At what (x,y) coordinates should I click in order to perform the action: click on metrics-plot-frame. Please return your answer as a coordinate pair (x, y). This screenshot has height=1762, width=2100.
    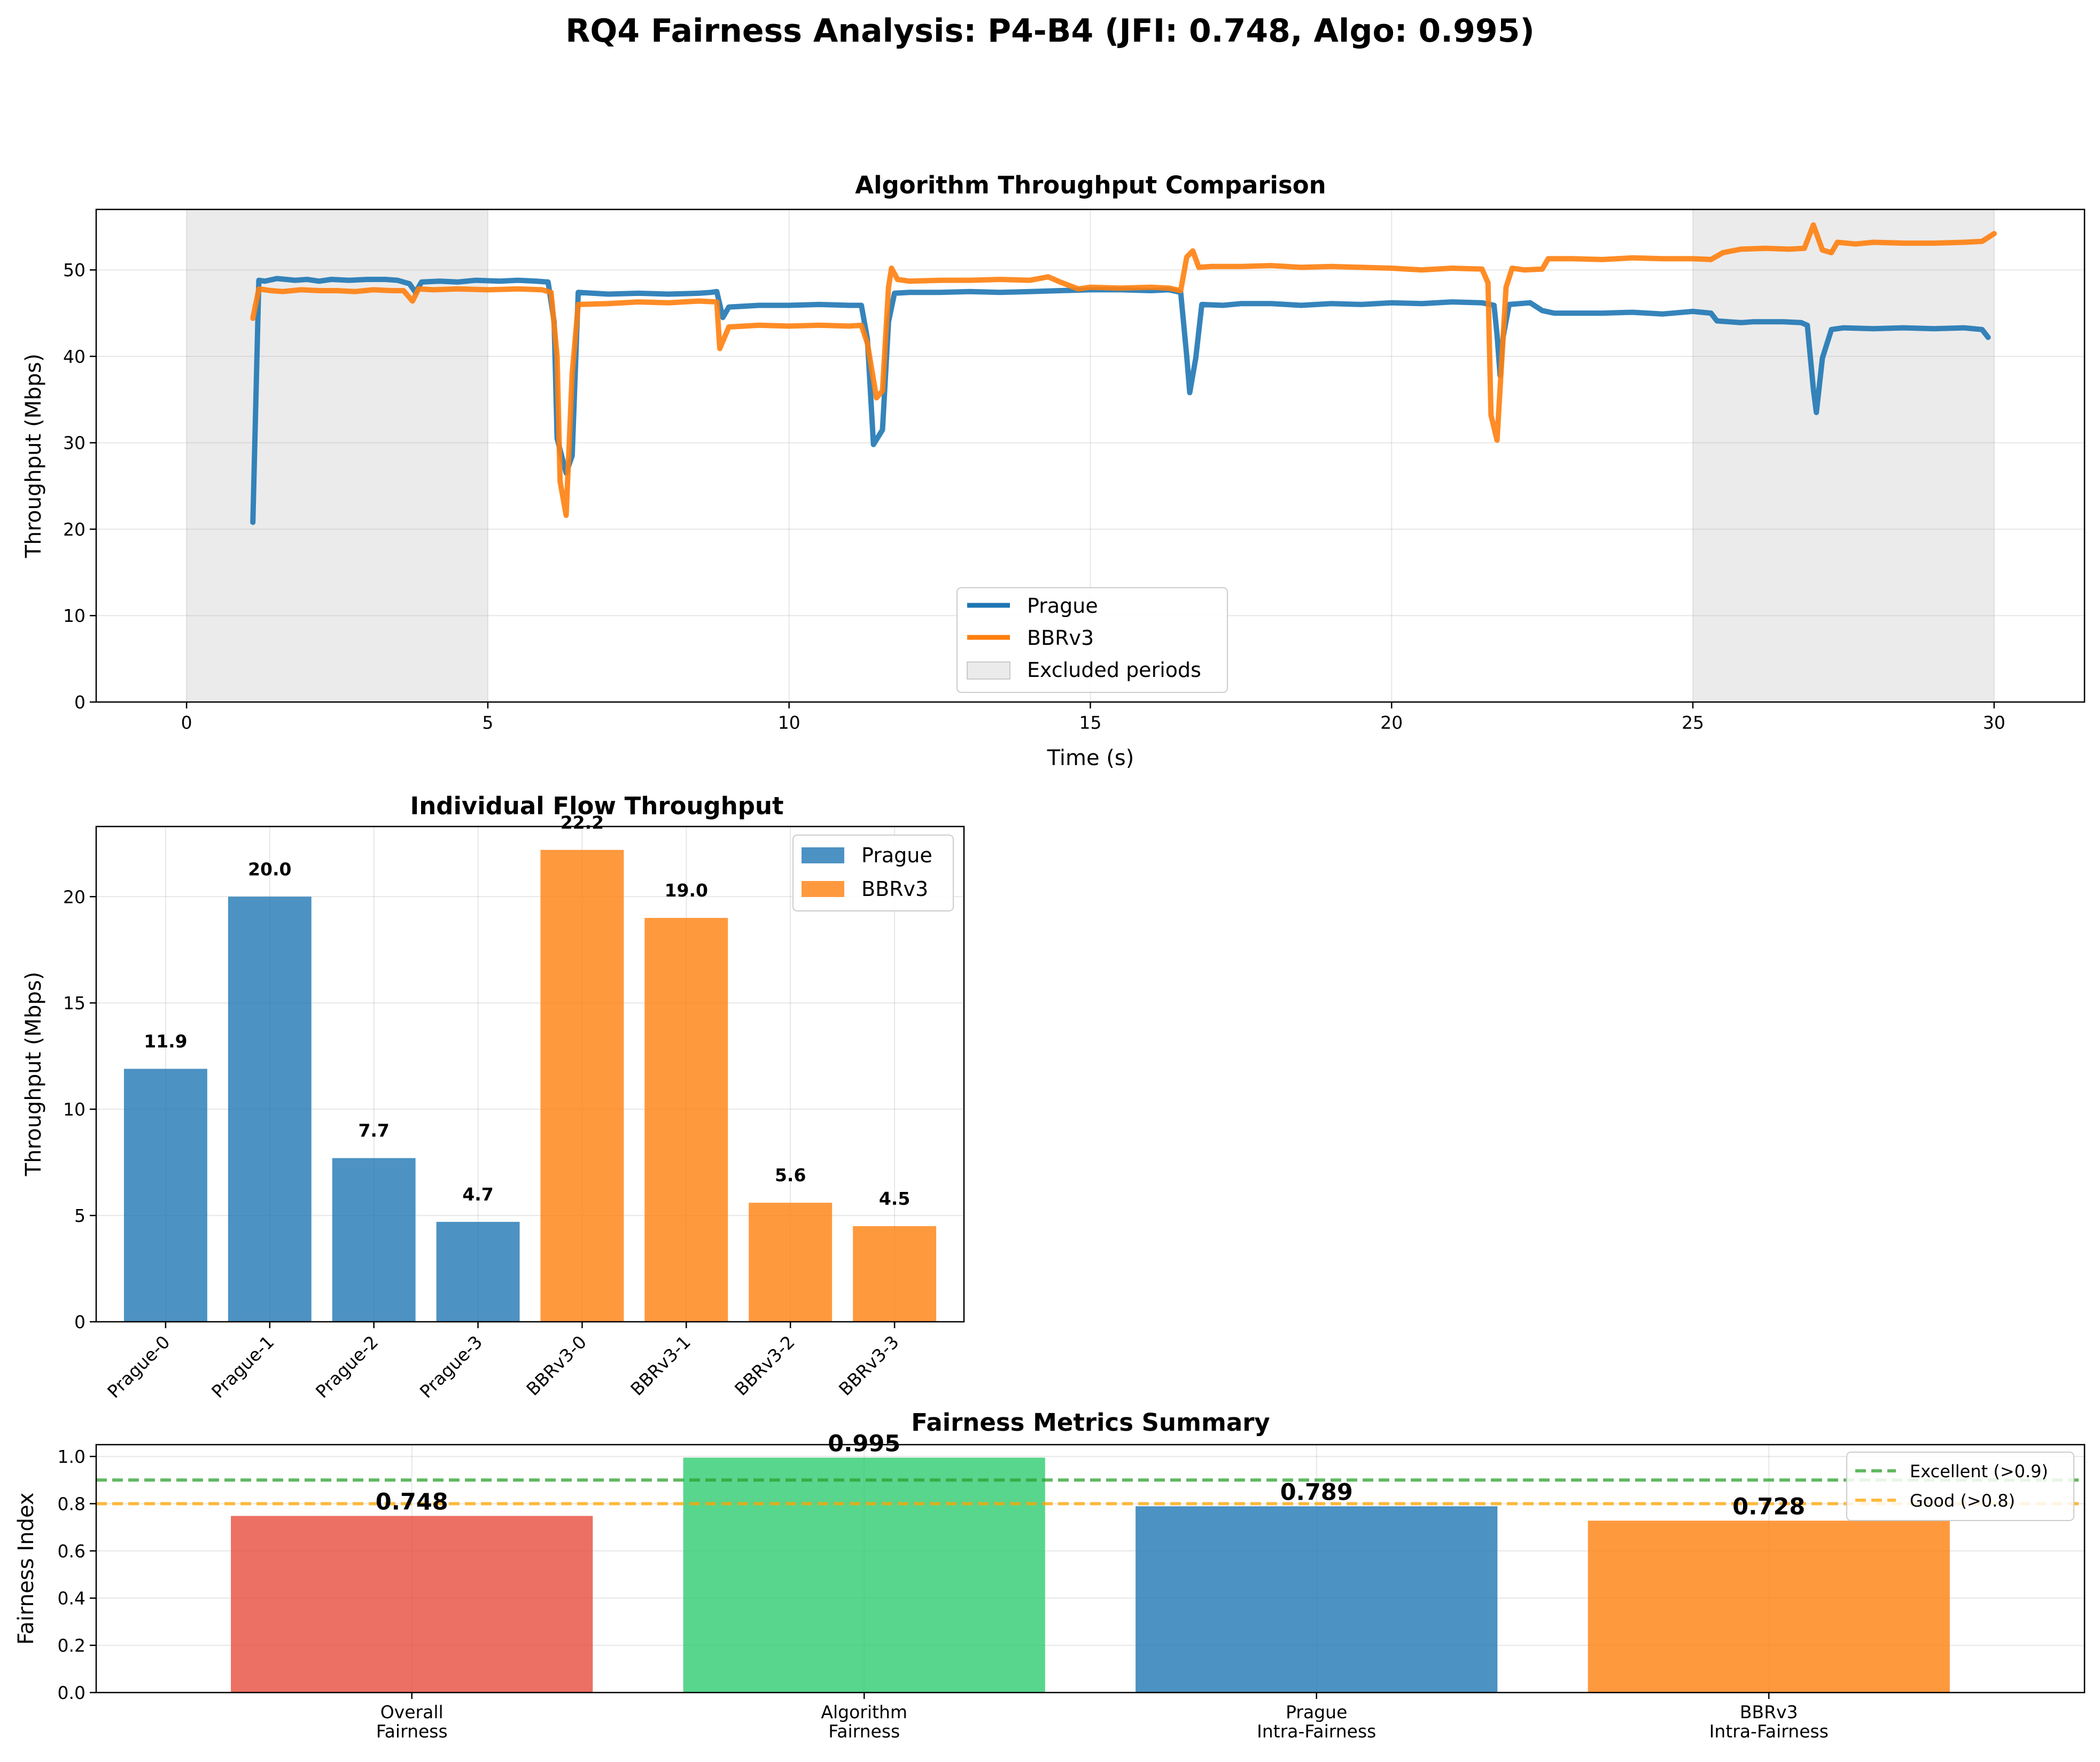
    Looking at the image, I should click on (1090, 1569).